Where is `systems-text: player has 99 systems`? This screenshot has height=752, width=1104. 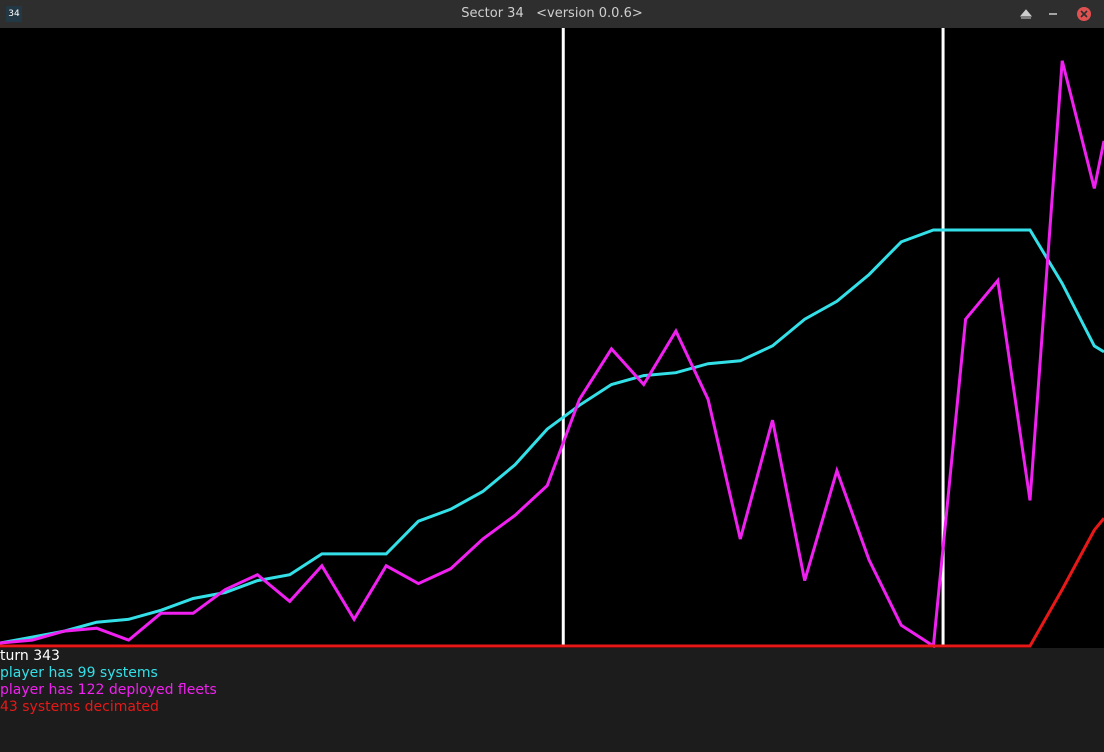
systems-text: player has 99 systems is located at coordinates (79, 673).